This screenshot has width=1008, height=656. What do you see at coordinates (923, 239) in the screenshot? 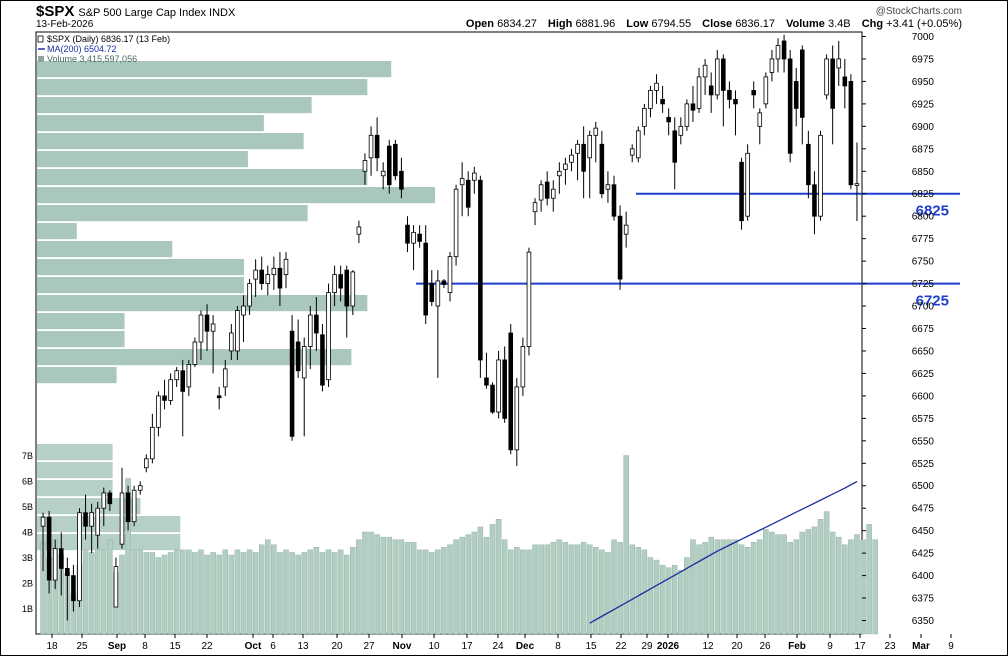
I see `price-tick-label: 6775` at bounding box center [923, 239].